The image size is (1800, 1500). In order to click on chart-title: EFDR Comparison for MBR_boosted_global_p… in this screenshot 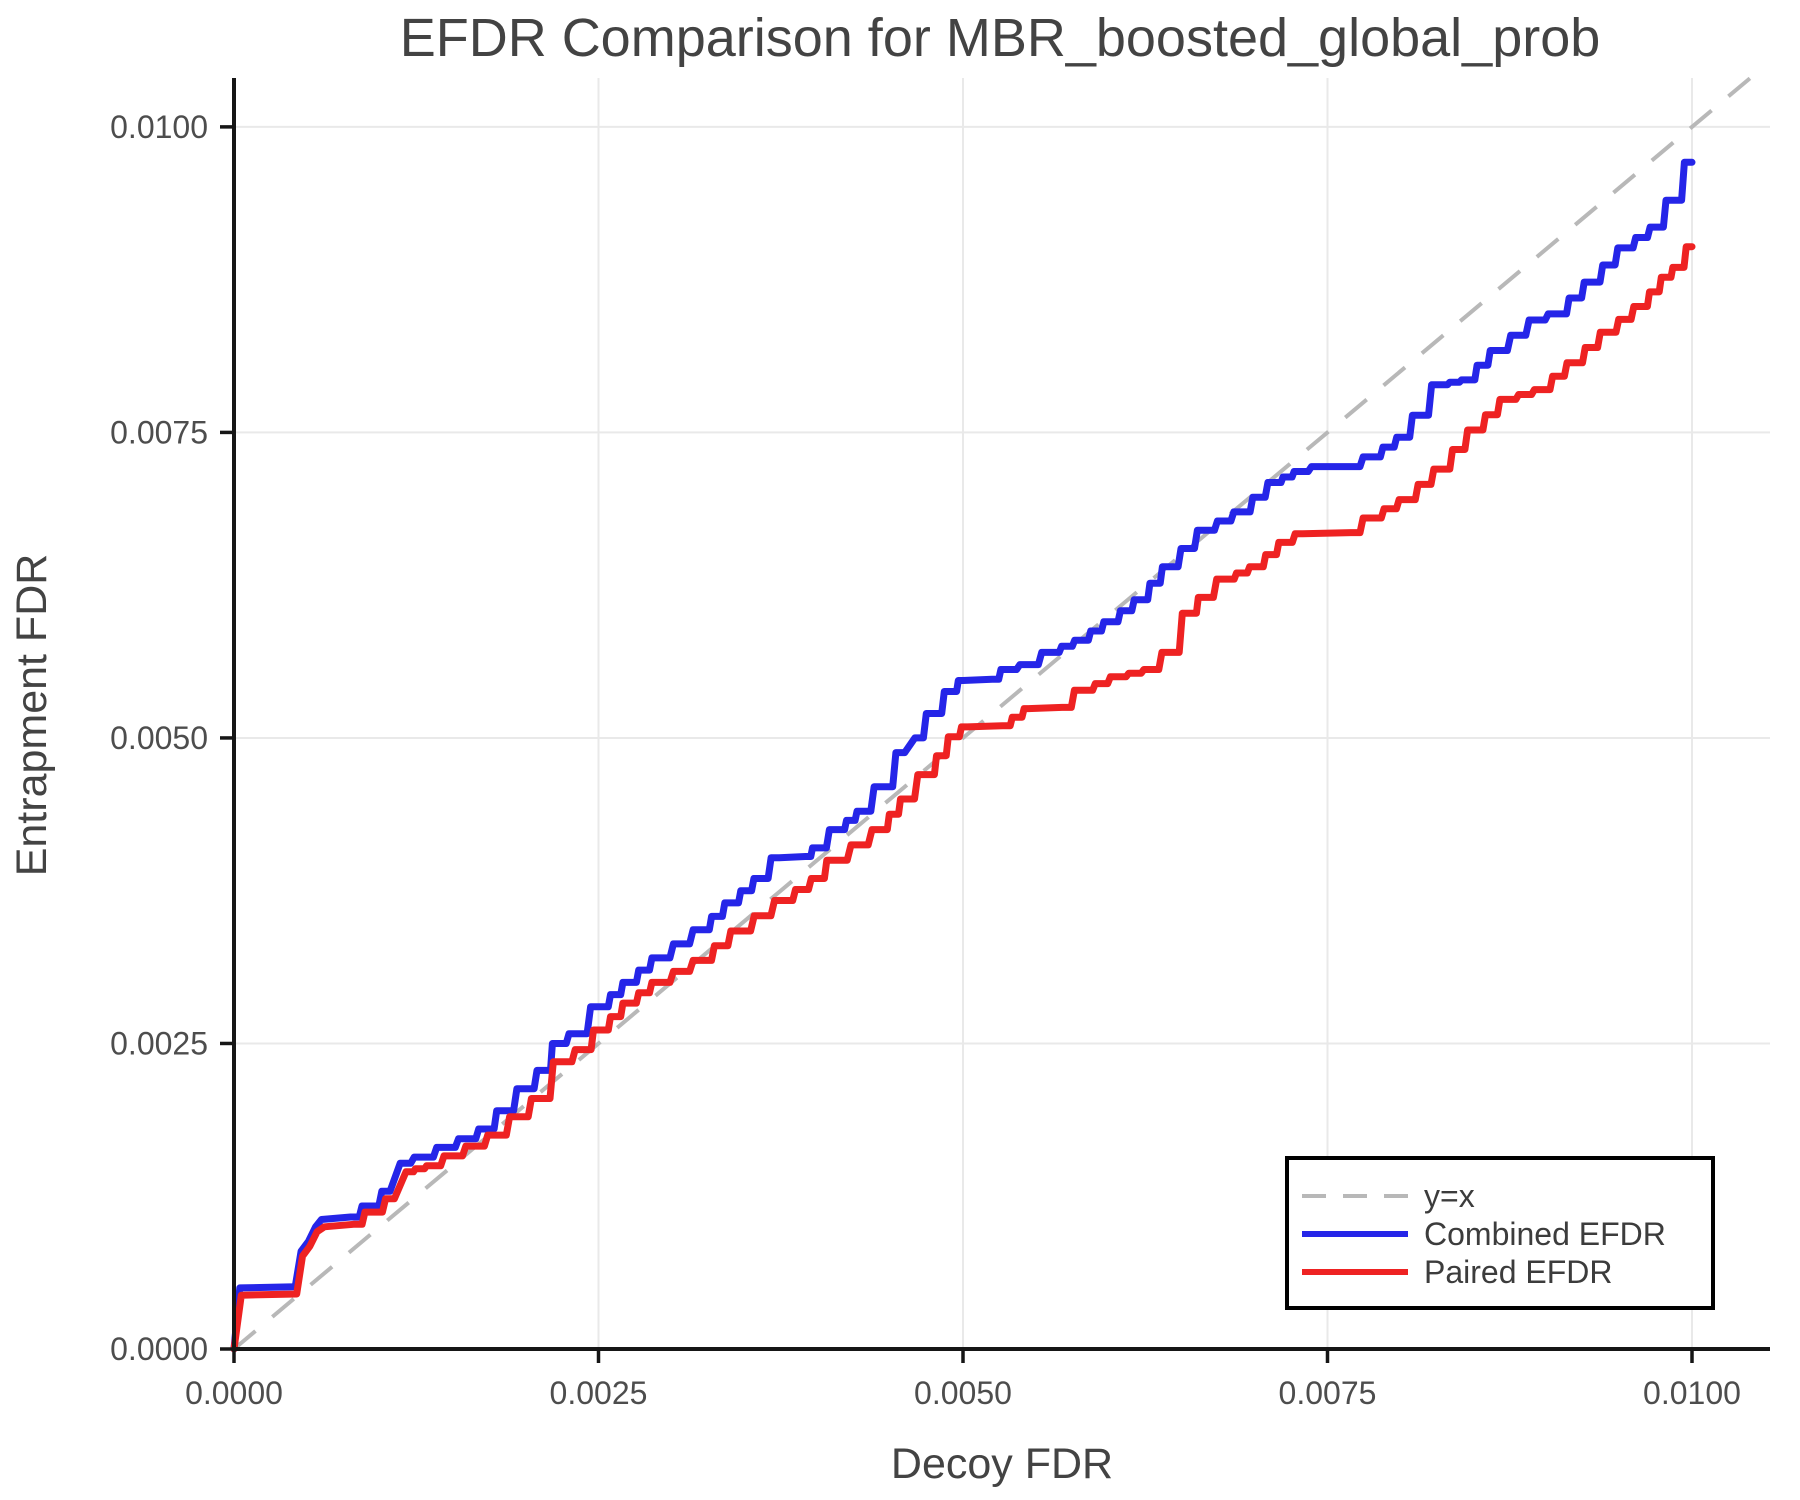, I will do `click(1000, 38)`.